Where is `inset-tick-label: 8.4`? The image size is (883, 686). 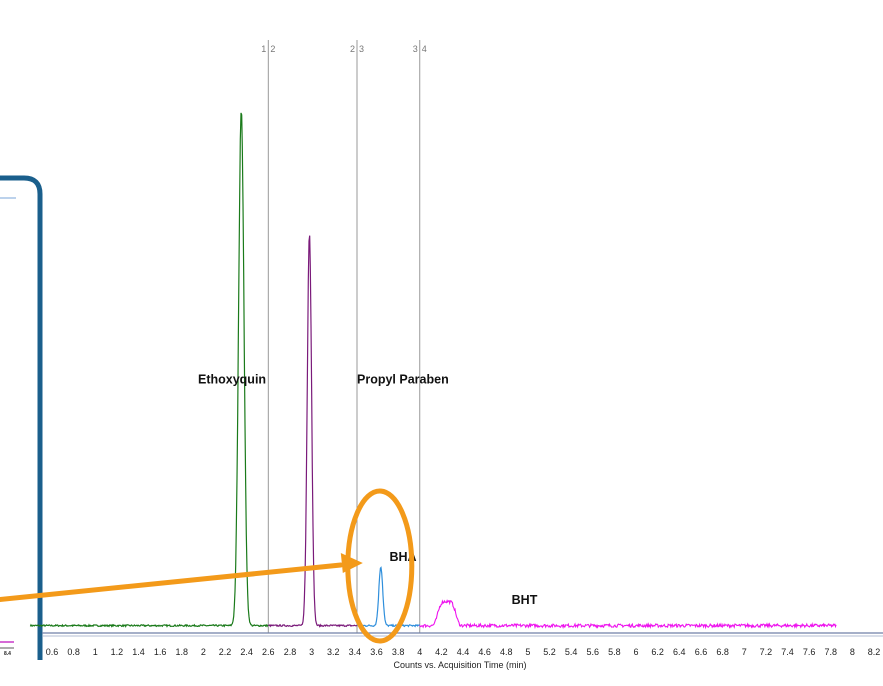
inset-tick-label: 8.4 is located at coordinates (7, 654).